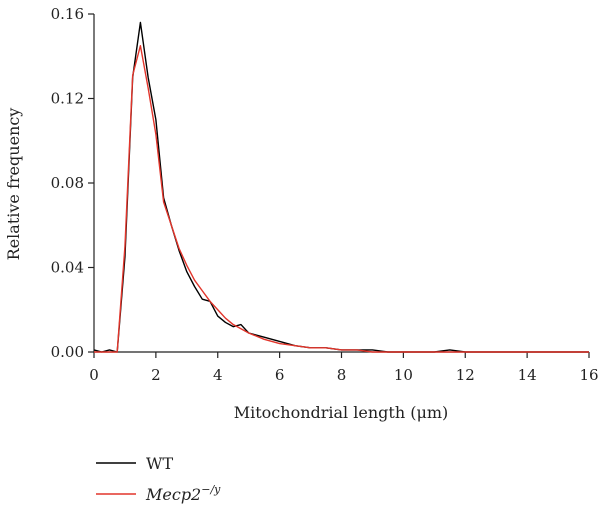 The width and height of the screenshot is (600, 509). Describe the element at coordinates (156, 375) in the screenshot. I see `x-tick-label: 2` at that location.